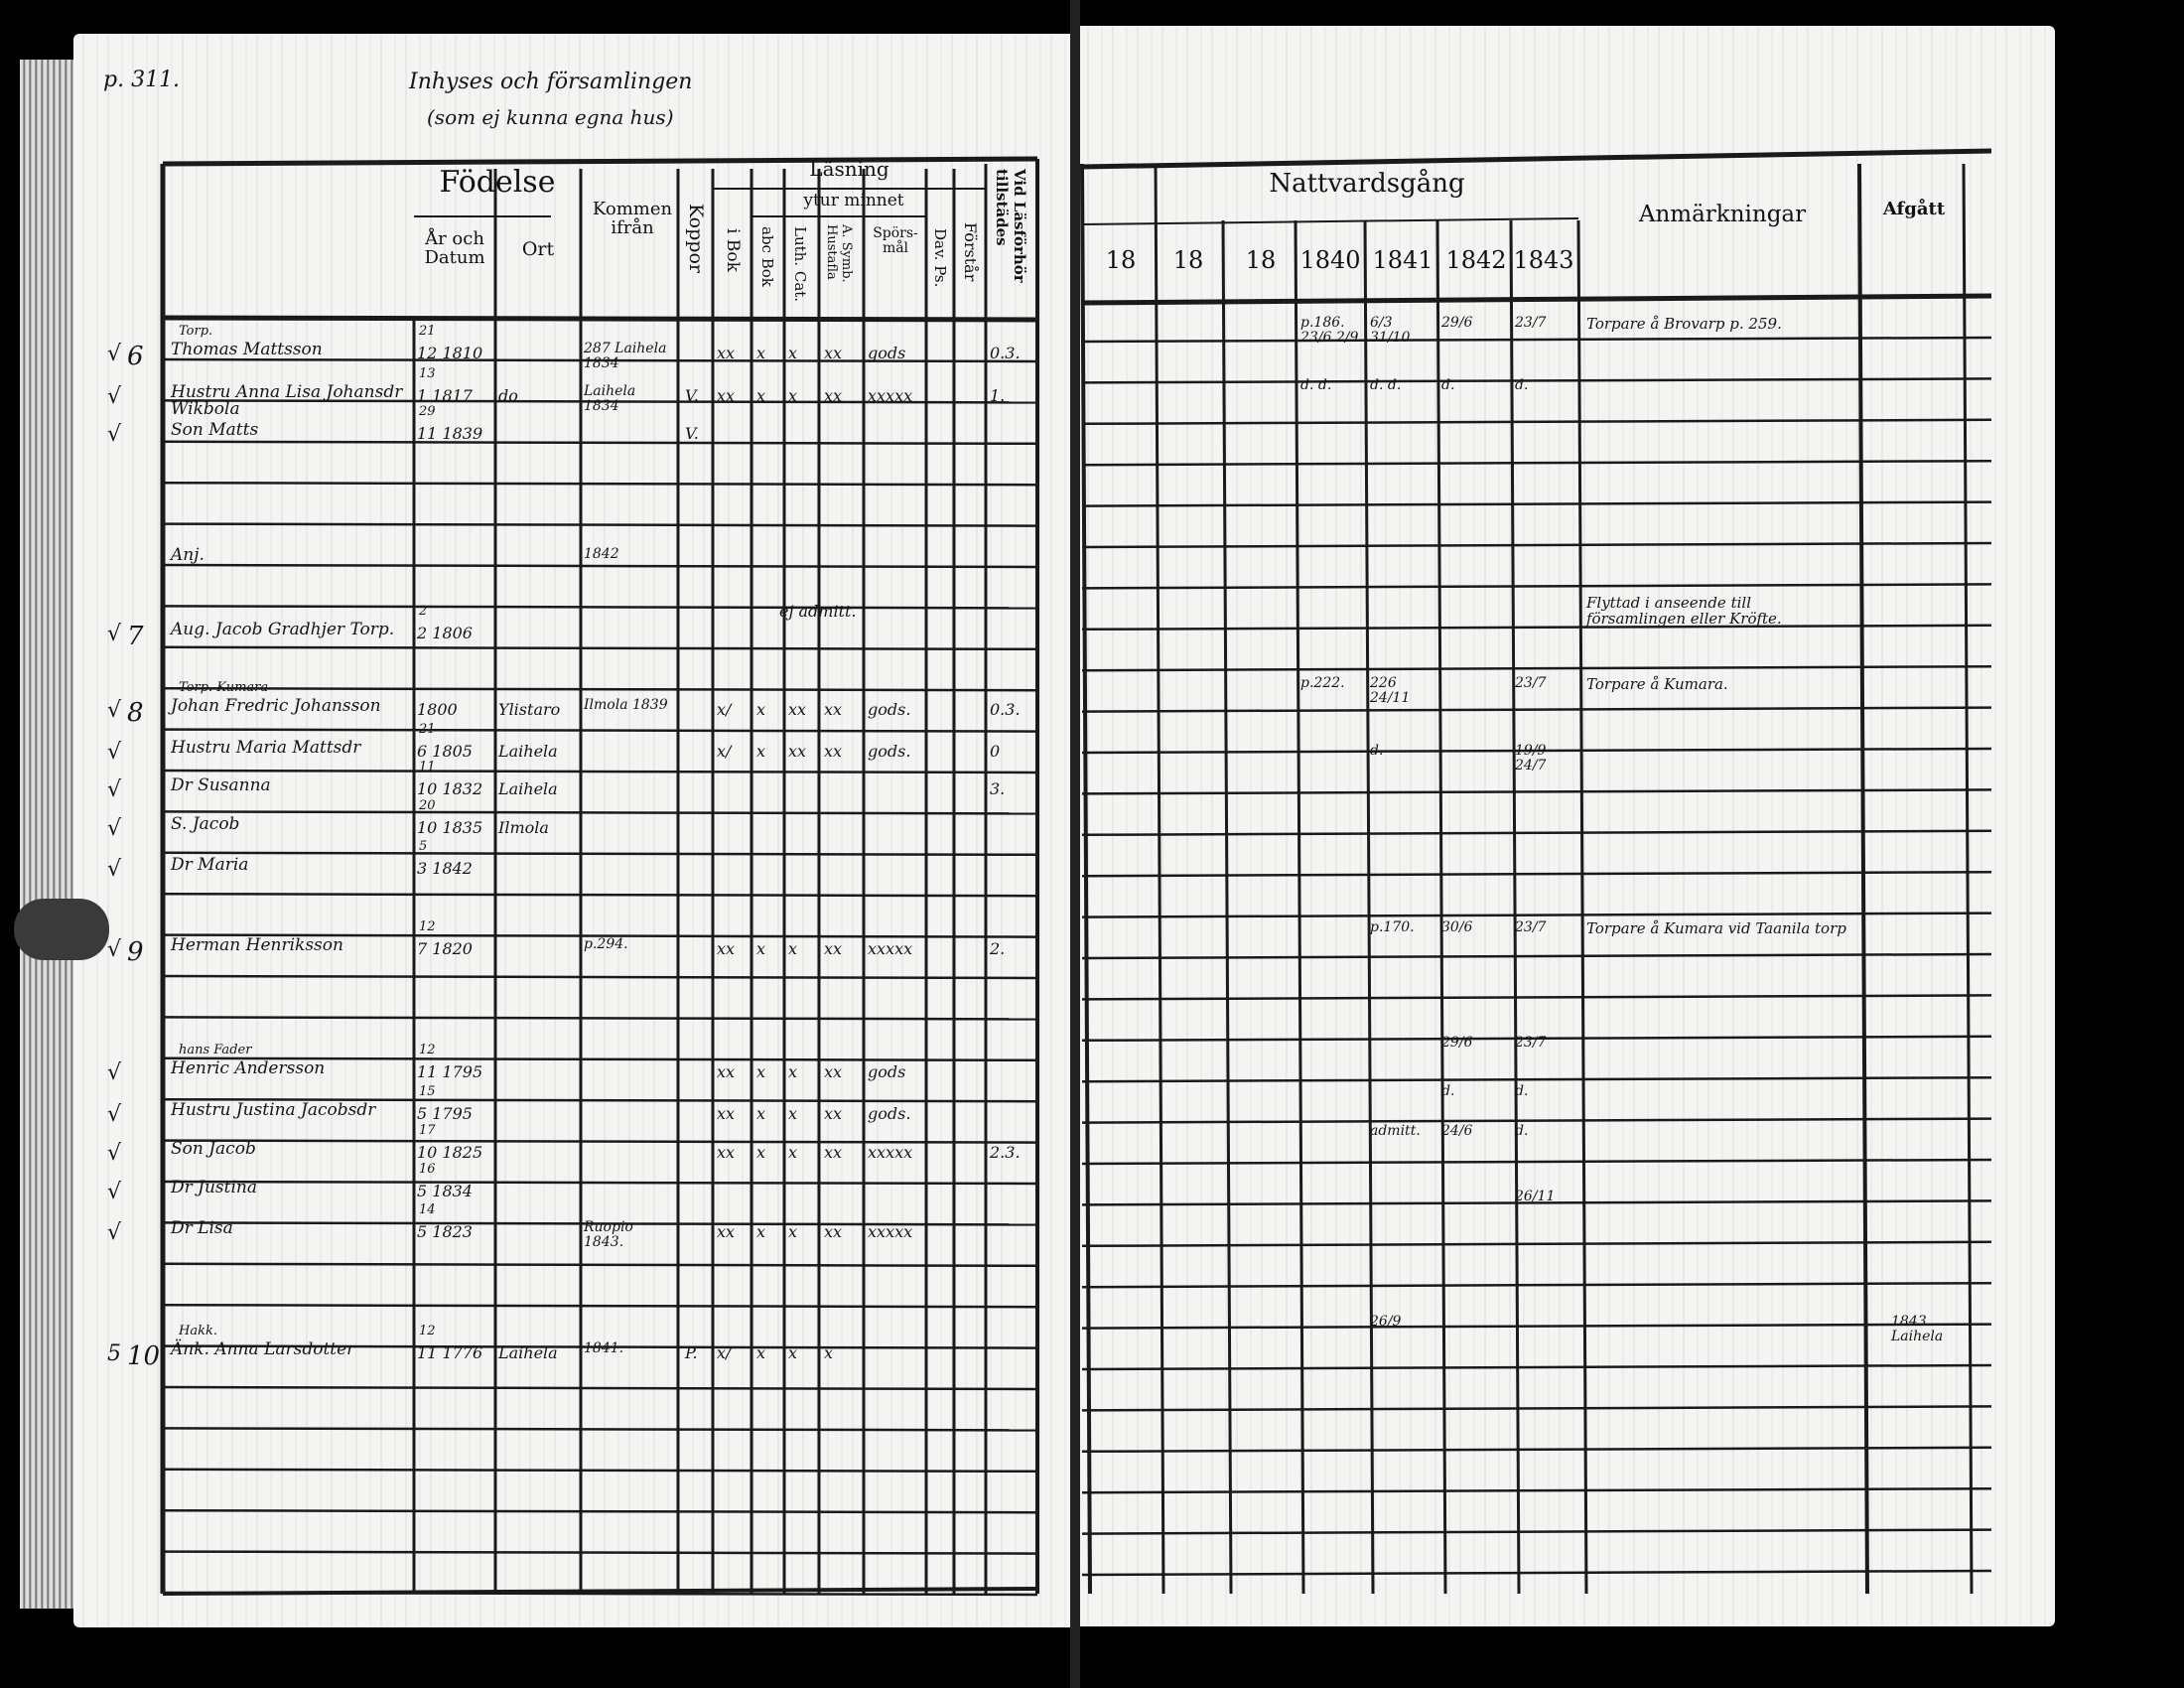 Image resolution: width=2184 pixels, height=1688 pixels. I want to click on header-luth-cat: Luth. Cat., so click(800, 264).